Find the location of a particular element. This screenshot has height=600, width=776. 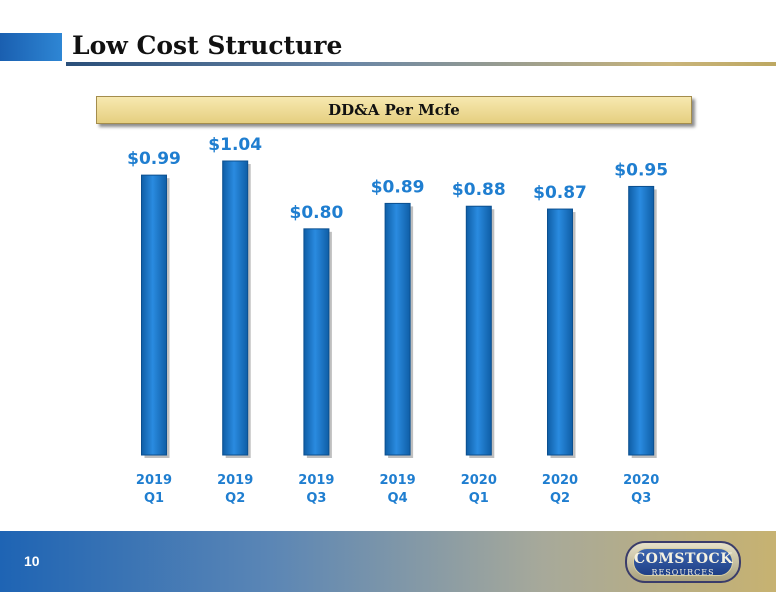

title-accent-block is located at coordinates (31, 47).